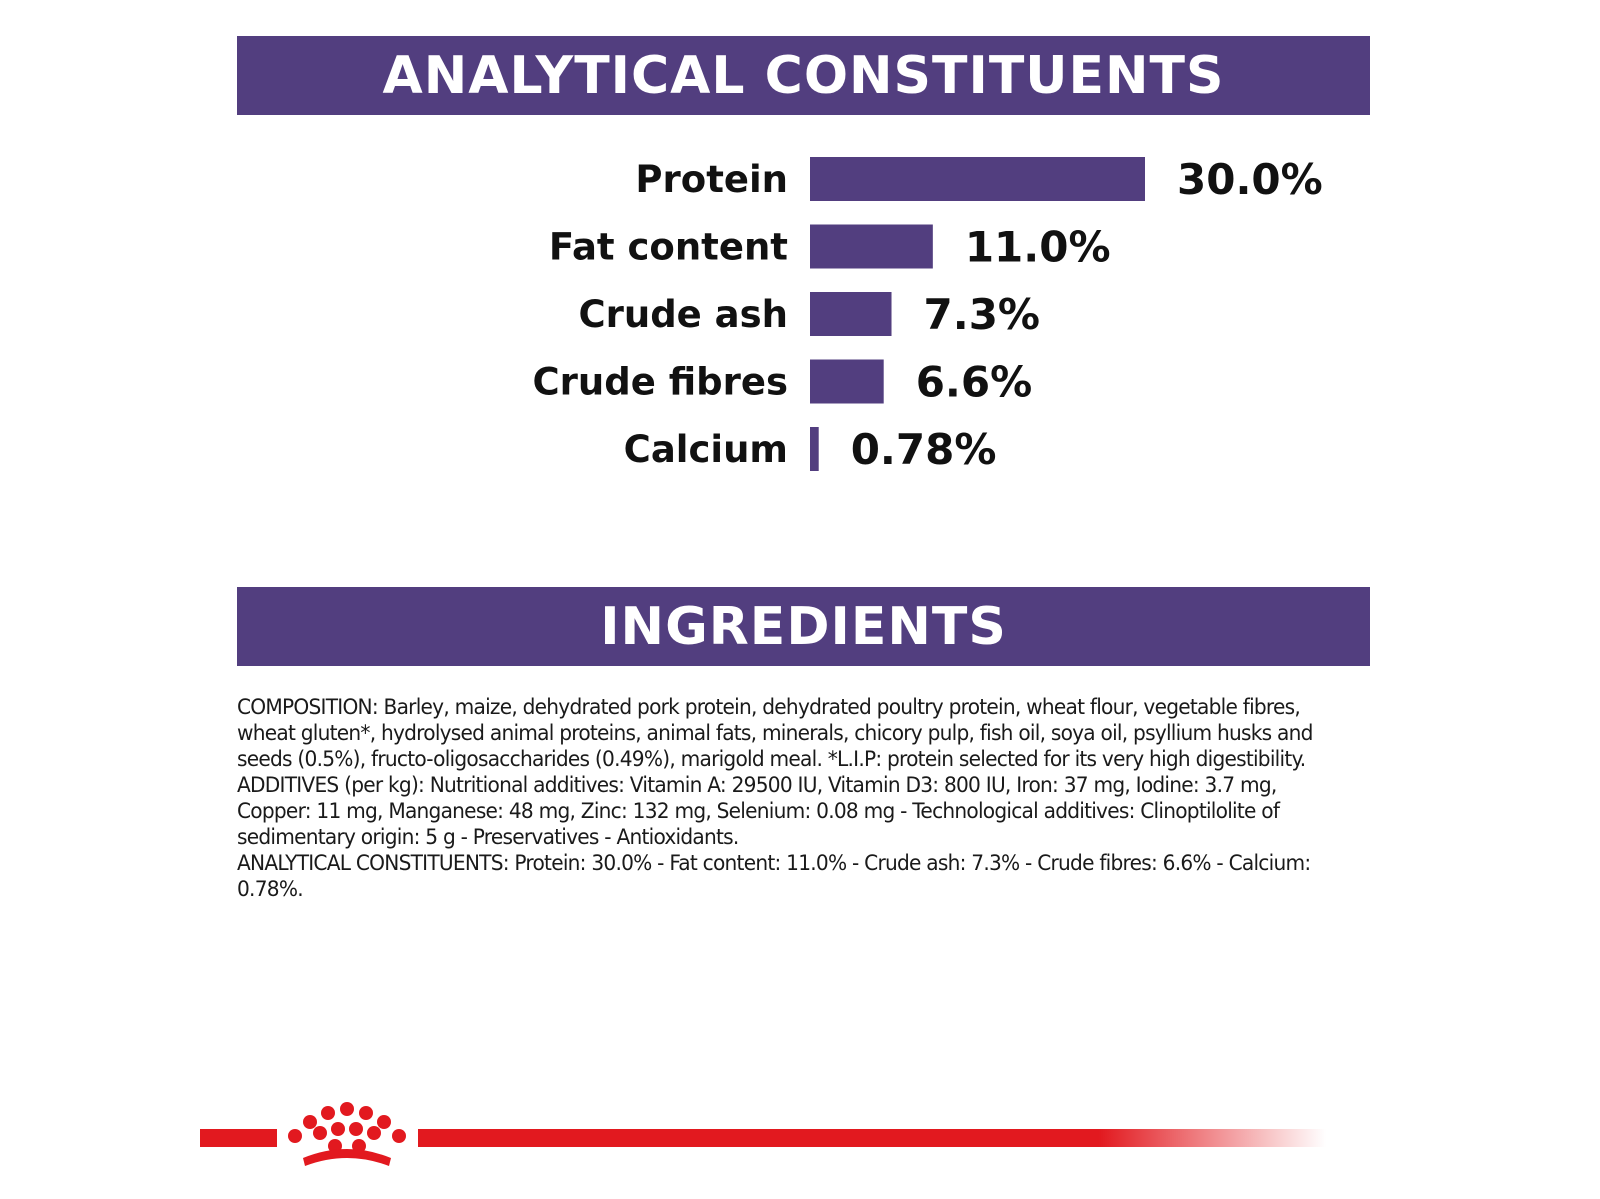 The height and width of the screenshot is (1199, 1600). I want to click on category-label: Crude fibres, so click(660, 382).